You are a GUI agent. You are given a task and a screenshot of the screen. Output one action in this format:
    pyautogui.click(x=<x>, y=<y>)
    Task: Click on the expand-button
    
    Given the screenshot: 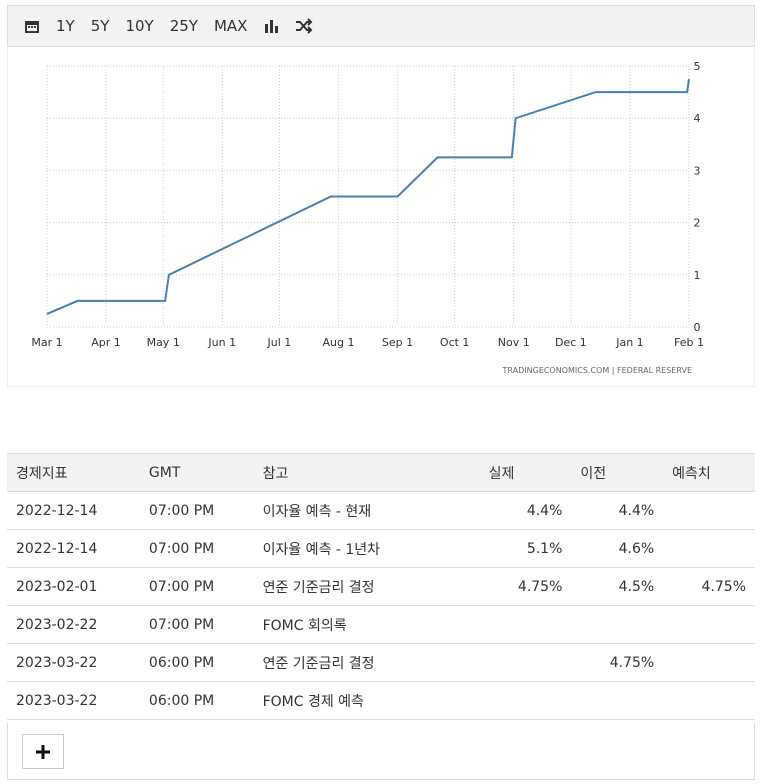 What is the action you would take?
    pyautogui.click(x=43, y=751)
    